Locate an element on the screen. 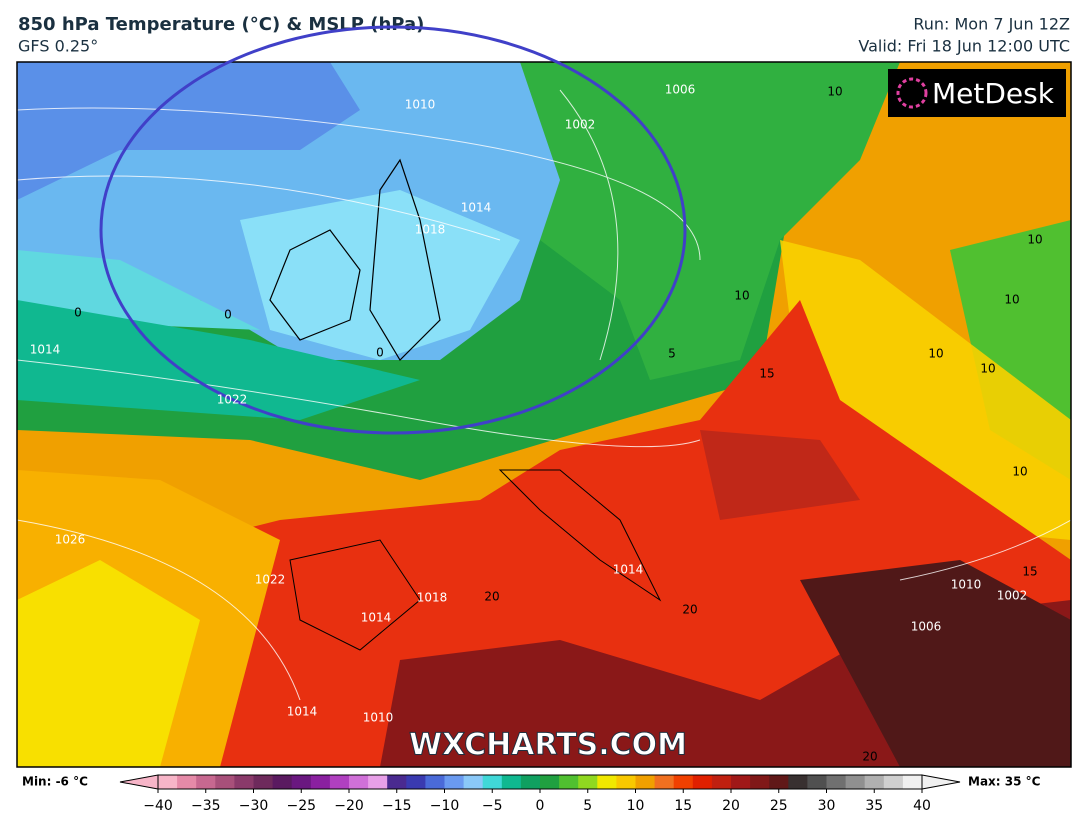  title: 850 hPa Temperature (°C) & MSLP (hPa) is located at coordinates (221, 24).